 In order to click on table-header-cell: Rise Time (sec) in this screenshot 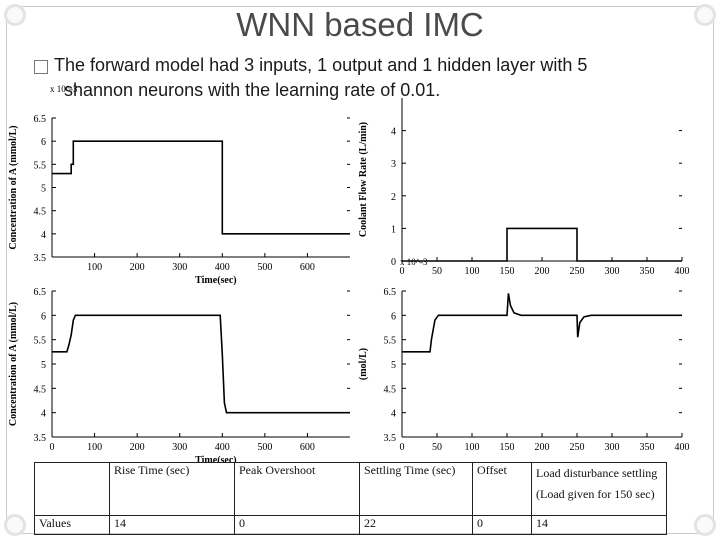, I will do `click(172, 489)`.